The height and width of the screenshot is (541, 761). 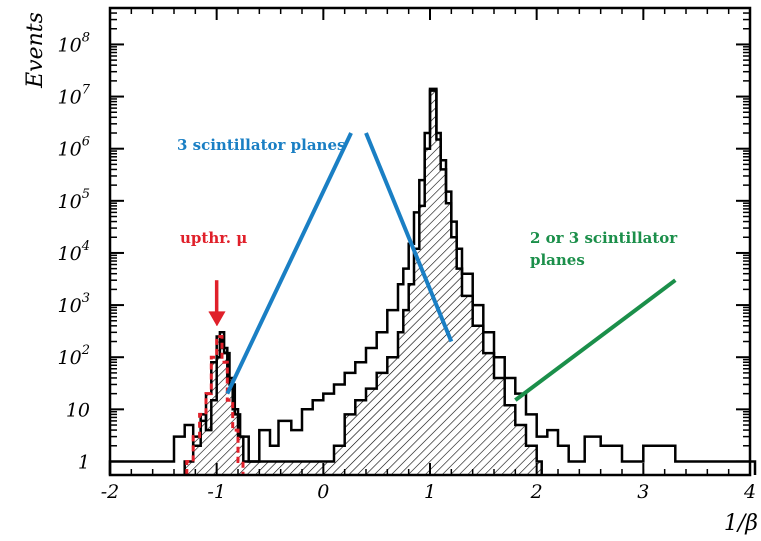 What do you see at coordinates (35, 50) in the screenshot?
I see `y-axis-title: Events` at bounding box center [35, 50].